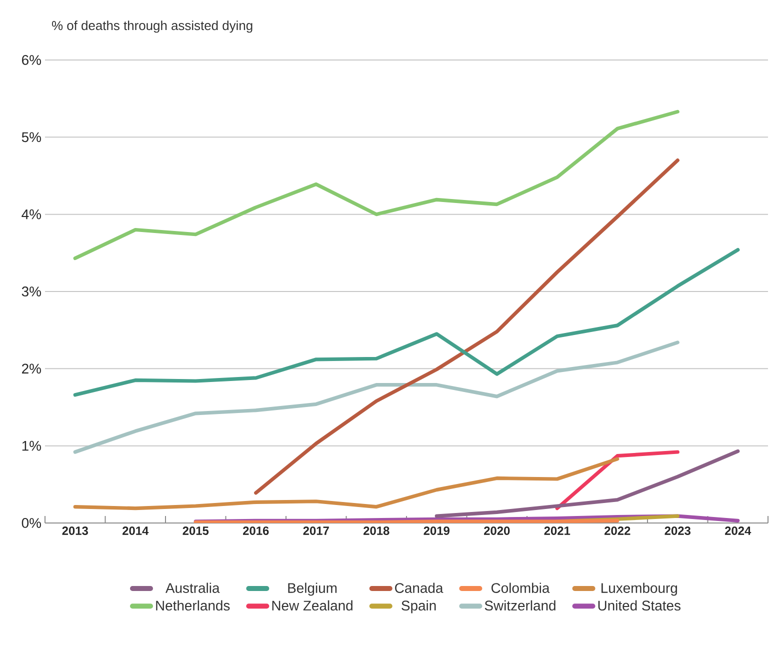 Image resolution: width=778 pixels, height=648 pixels. What do you see at coordinates (31, 214) in the screenshot?
I see `y-tick-label: 4%` at bounding box center [31, 214].